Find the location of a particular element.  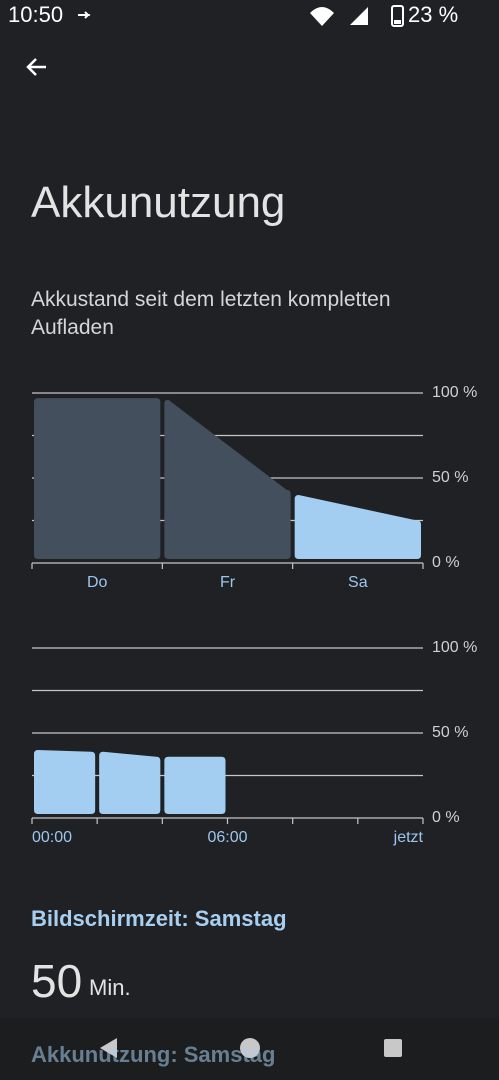

usage-heading: Akkunutzung: Samstag is located at coordinates (153, 1054).